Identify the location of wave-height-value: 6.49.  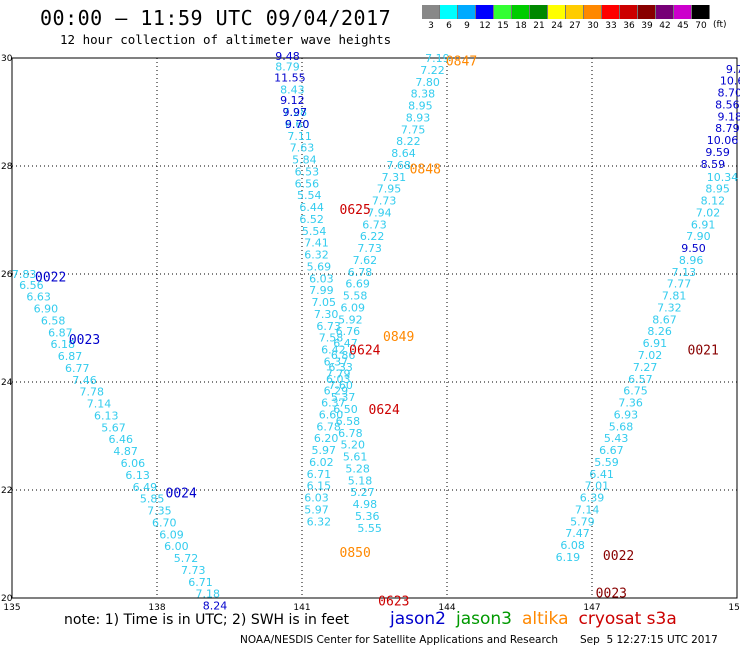
(145, 487).